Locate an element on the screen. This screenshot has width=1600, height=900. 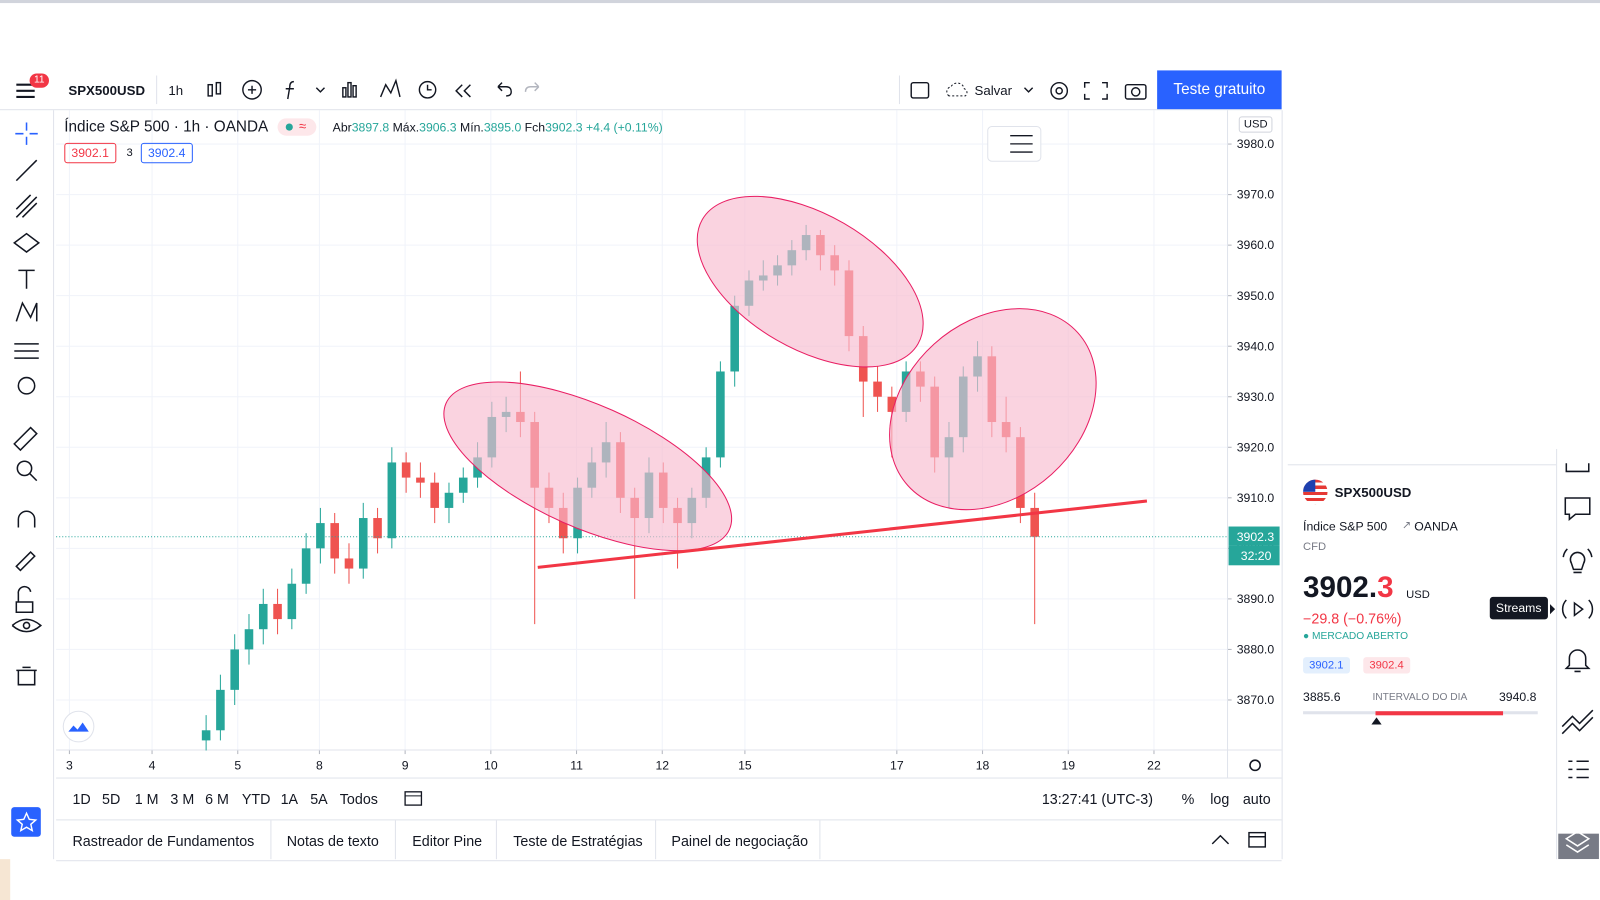
day-range-label: INTERVALO DO DIA is located at coordinates (1420, 697).